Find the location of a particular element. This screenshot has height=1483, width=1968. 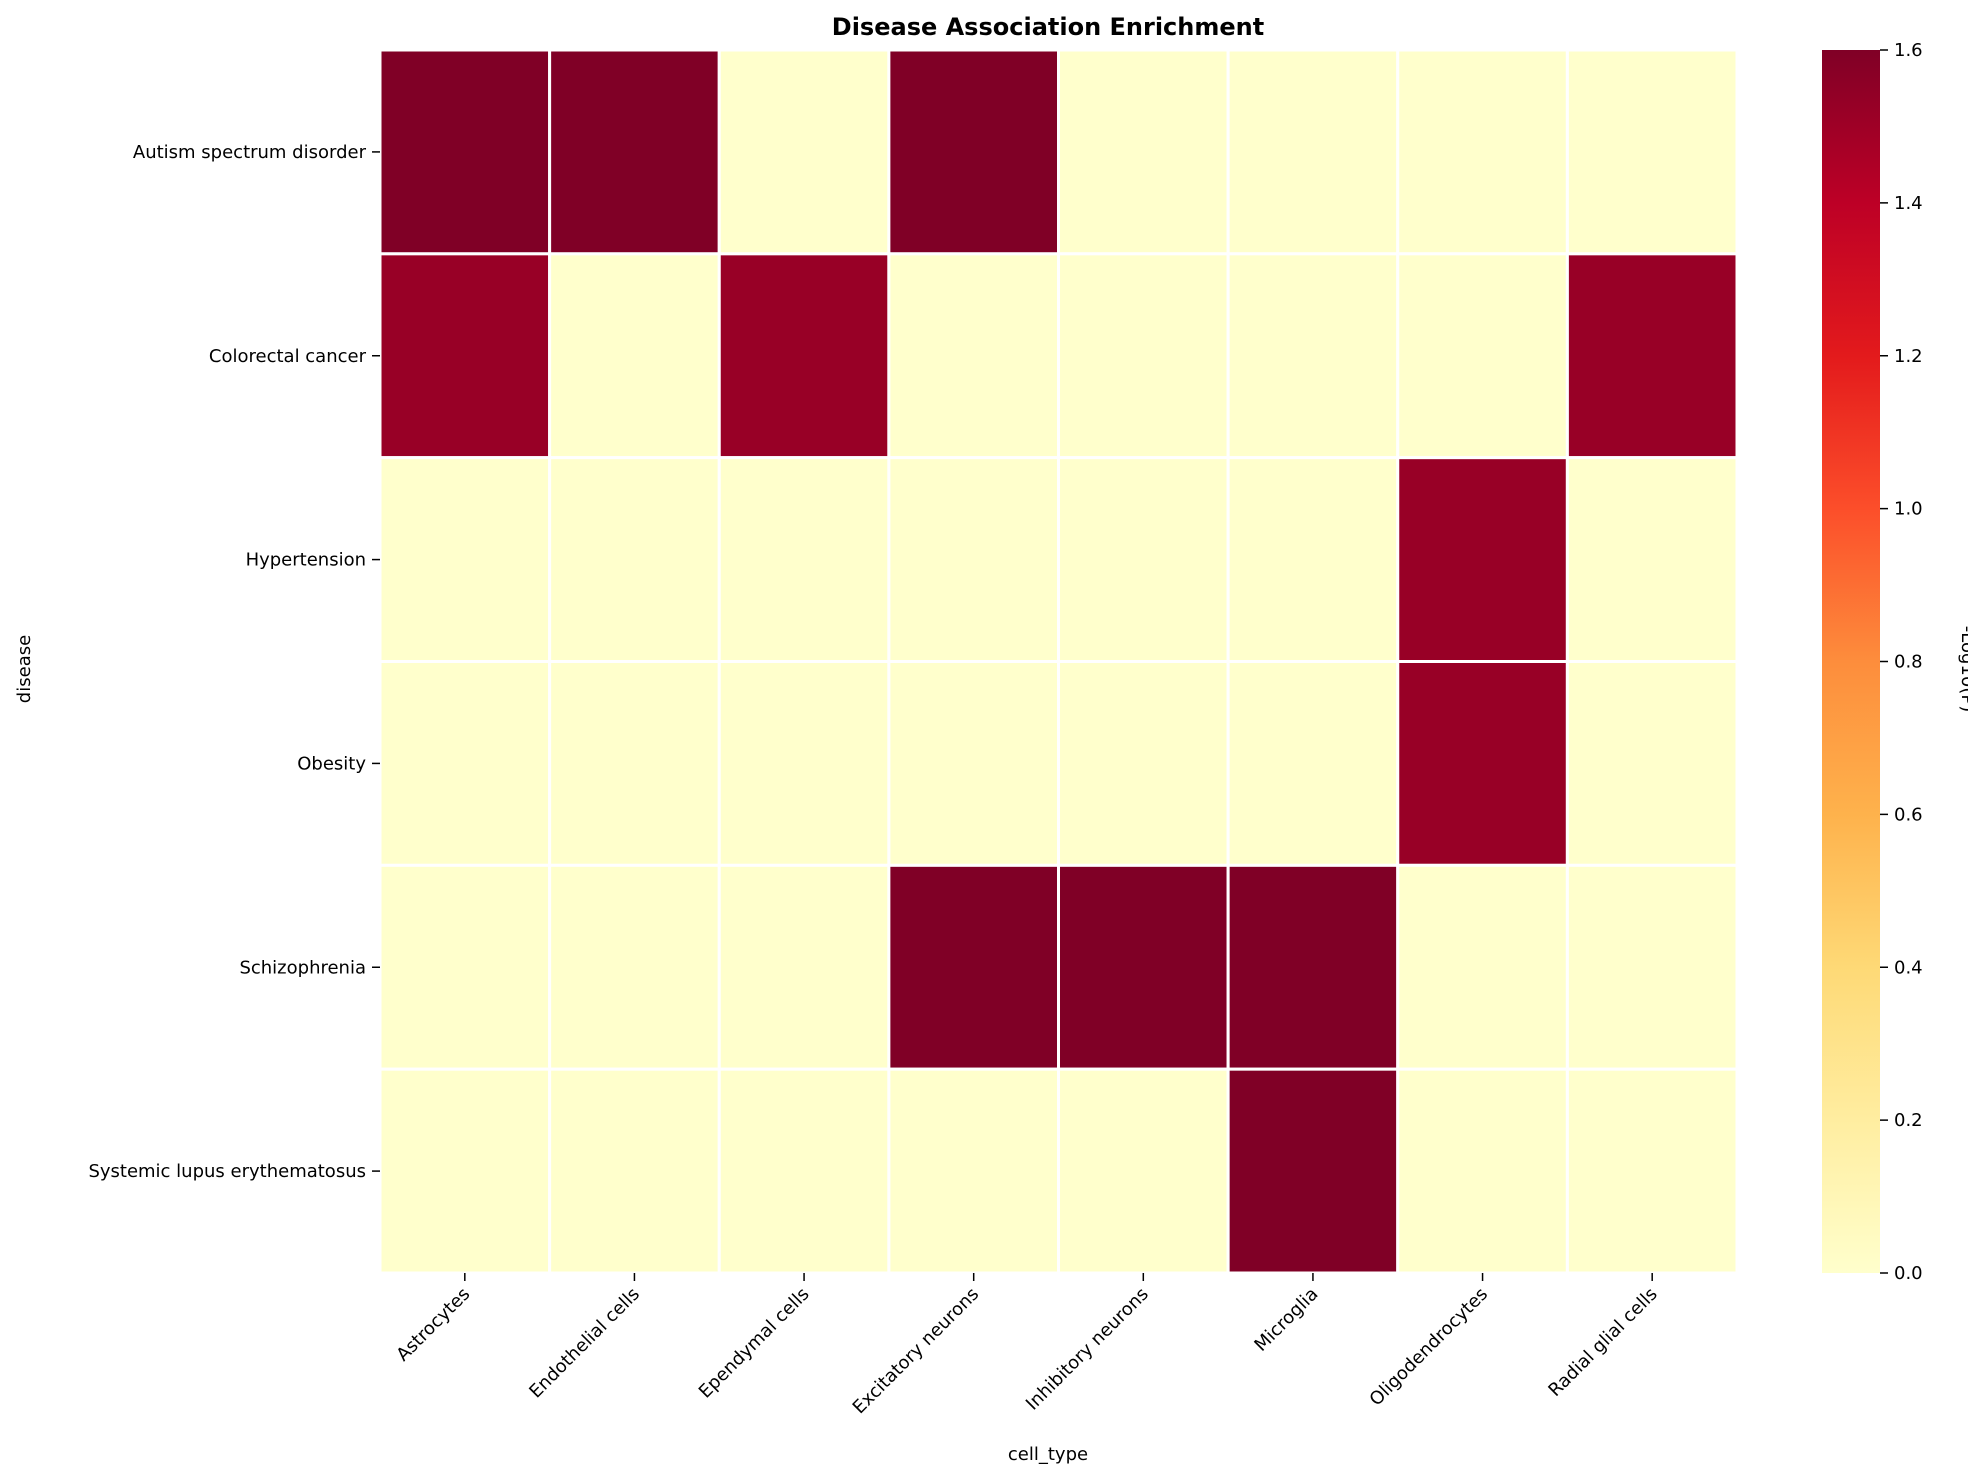

colorbar-gradient is located at coordinates (1851, 661).